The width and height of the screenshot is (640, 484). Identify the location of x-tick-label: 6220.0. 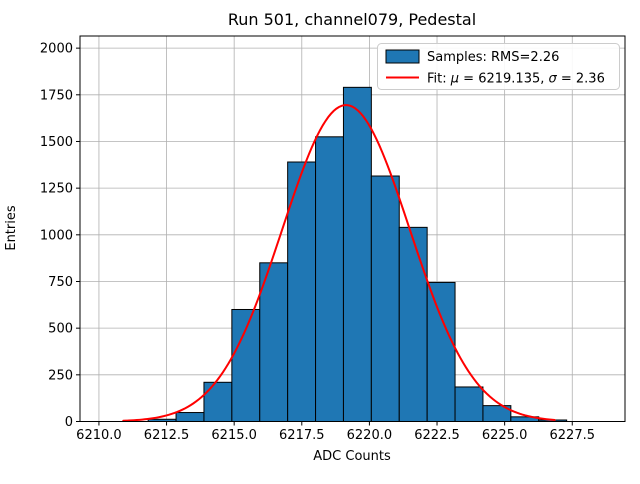
(370, 435).